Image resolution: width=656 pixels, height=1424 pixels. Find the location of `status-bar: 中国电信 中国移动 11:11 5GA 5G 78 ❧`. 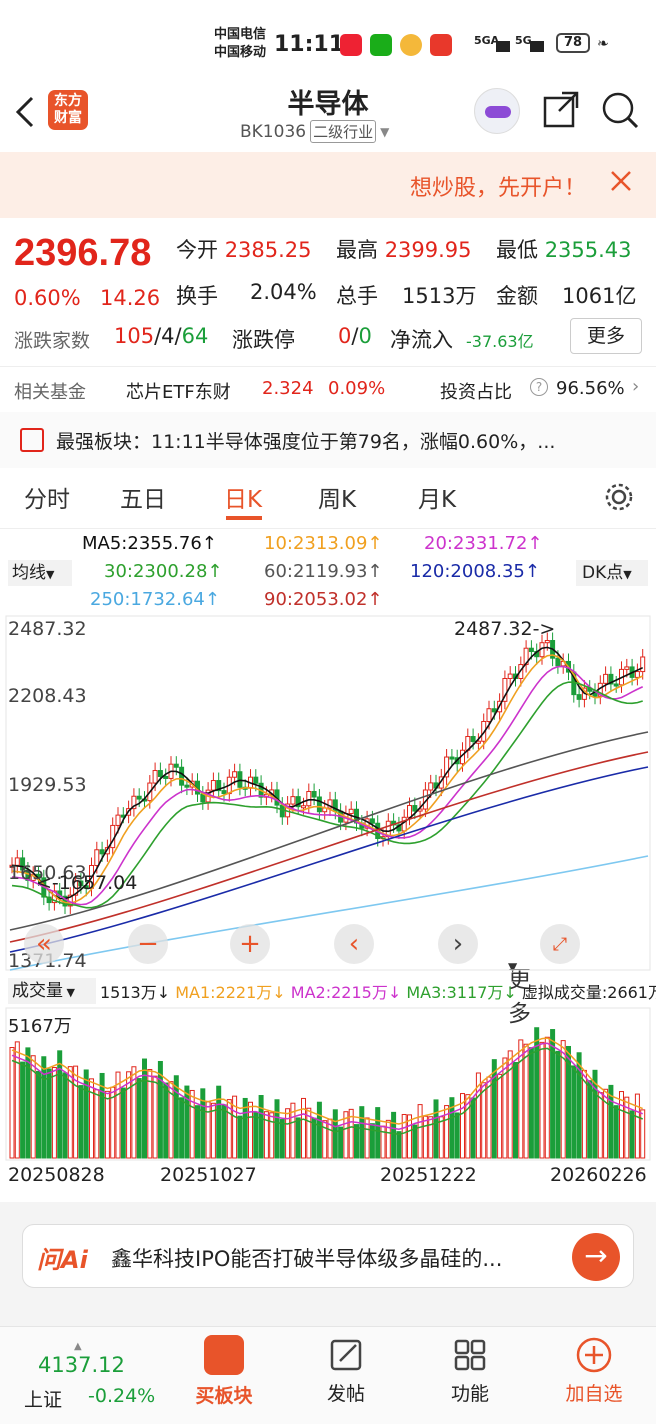

status-bar: 中国电信 中国移动 11:11 5GA 5G 78 ❧ is located at coordinates (328, 40).